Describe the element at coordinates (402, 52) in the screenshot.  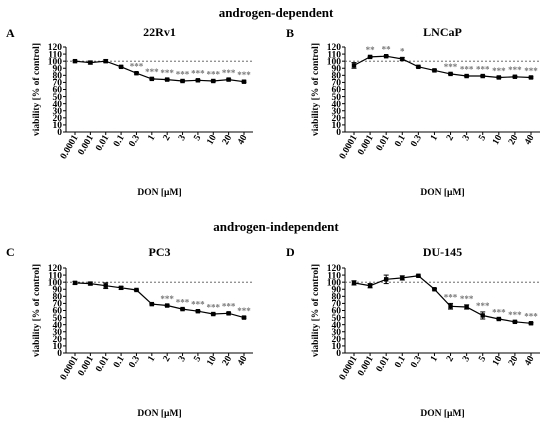
I see `significance-label: *` at that location.